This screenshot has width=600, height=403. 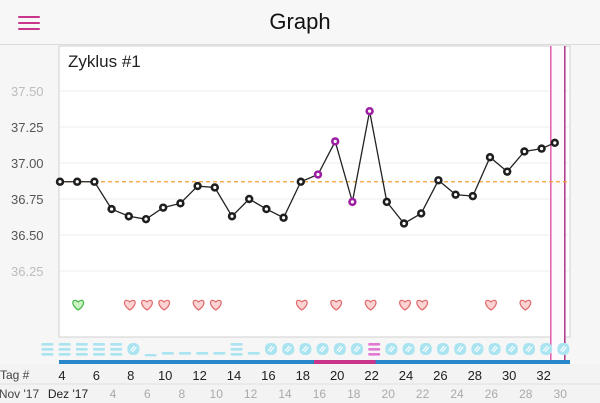 I want to click on date-tick-label: 30, so click(x=561, y=394).